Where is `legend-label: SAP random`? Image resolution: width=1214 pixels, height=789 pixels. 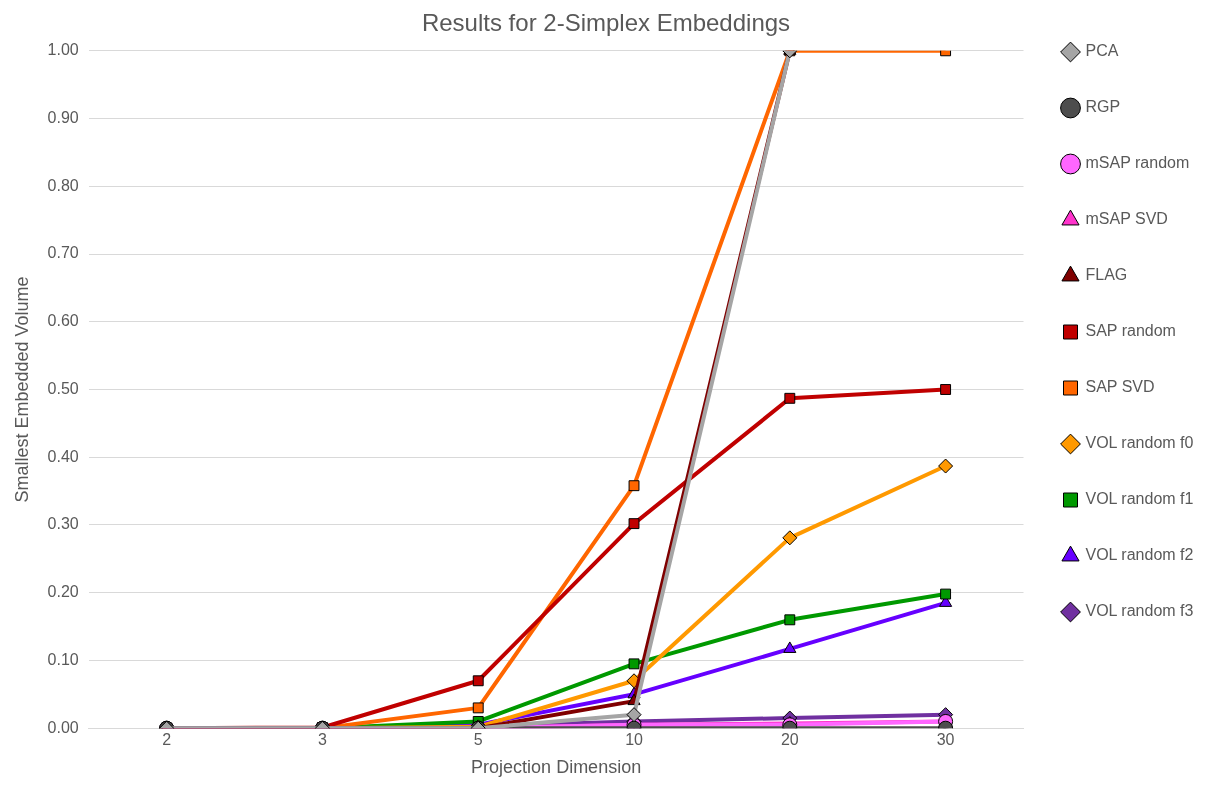 legend-label: SAP random is located at coordinates (1130, 331).